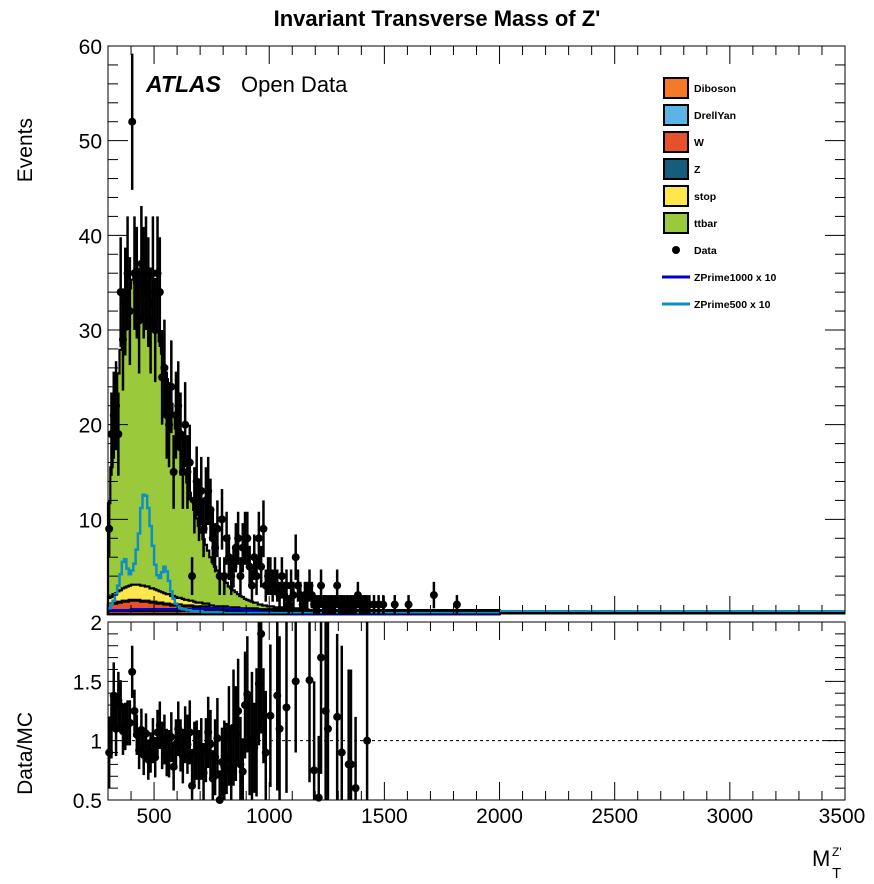 This screenshot has width=874, height=884. Describe the element at coordinates (96, 742) in the screenshot. I see `ratio-y-tick-label: 1` at that location.